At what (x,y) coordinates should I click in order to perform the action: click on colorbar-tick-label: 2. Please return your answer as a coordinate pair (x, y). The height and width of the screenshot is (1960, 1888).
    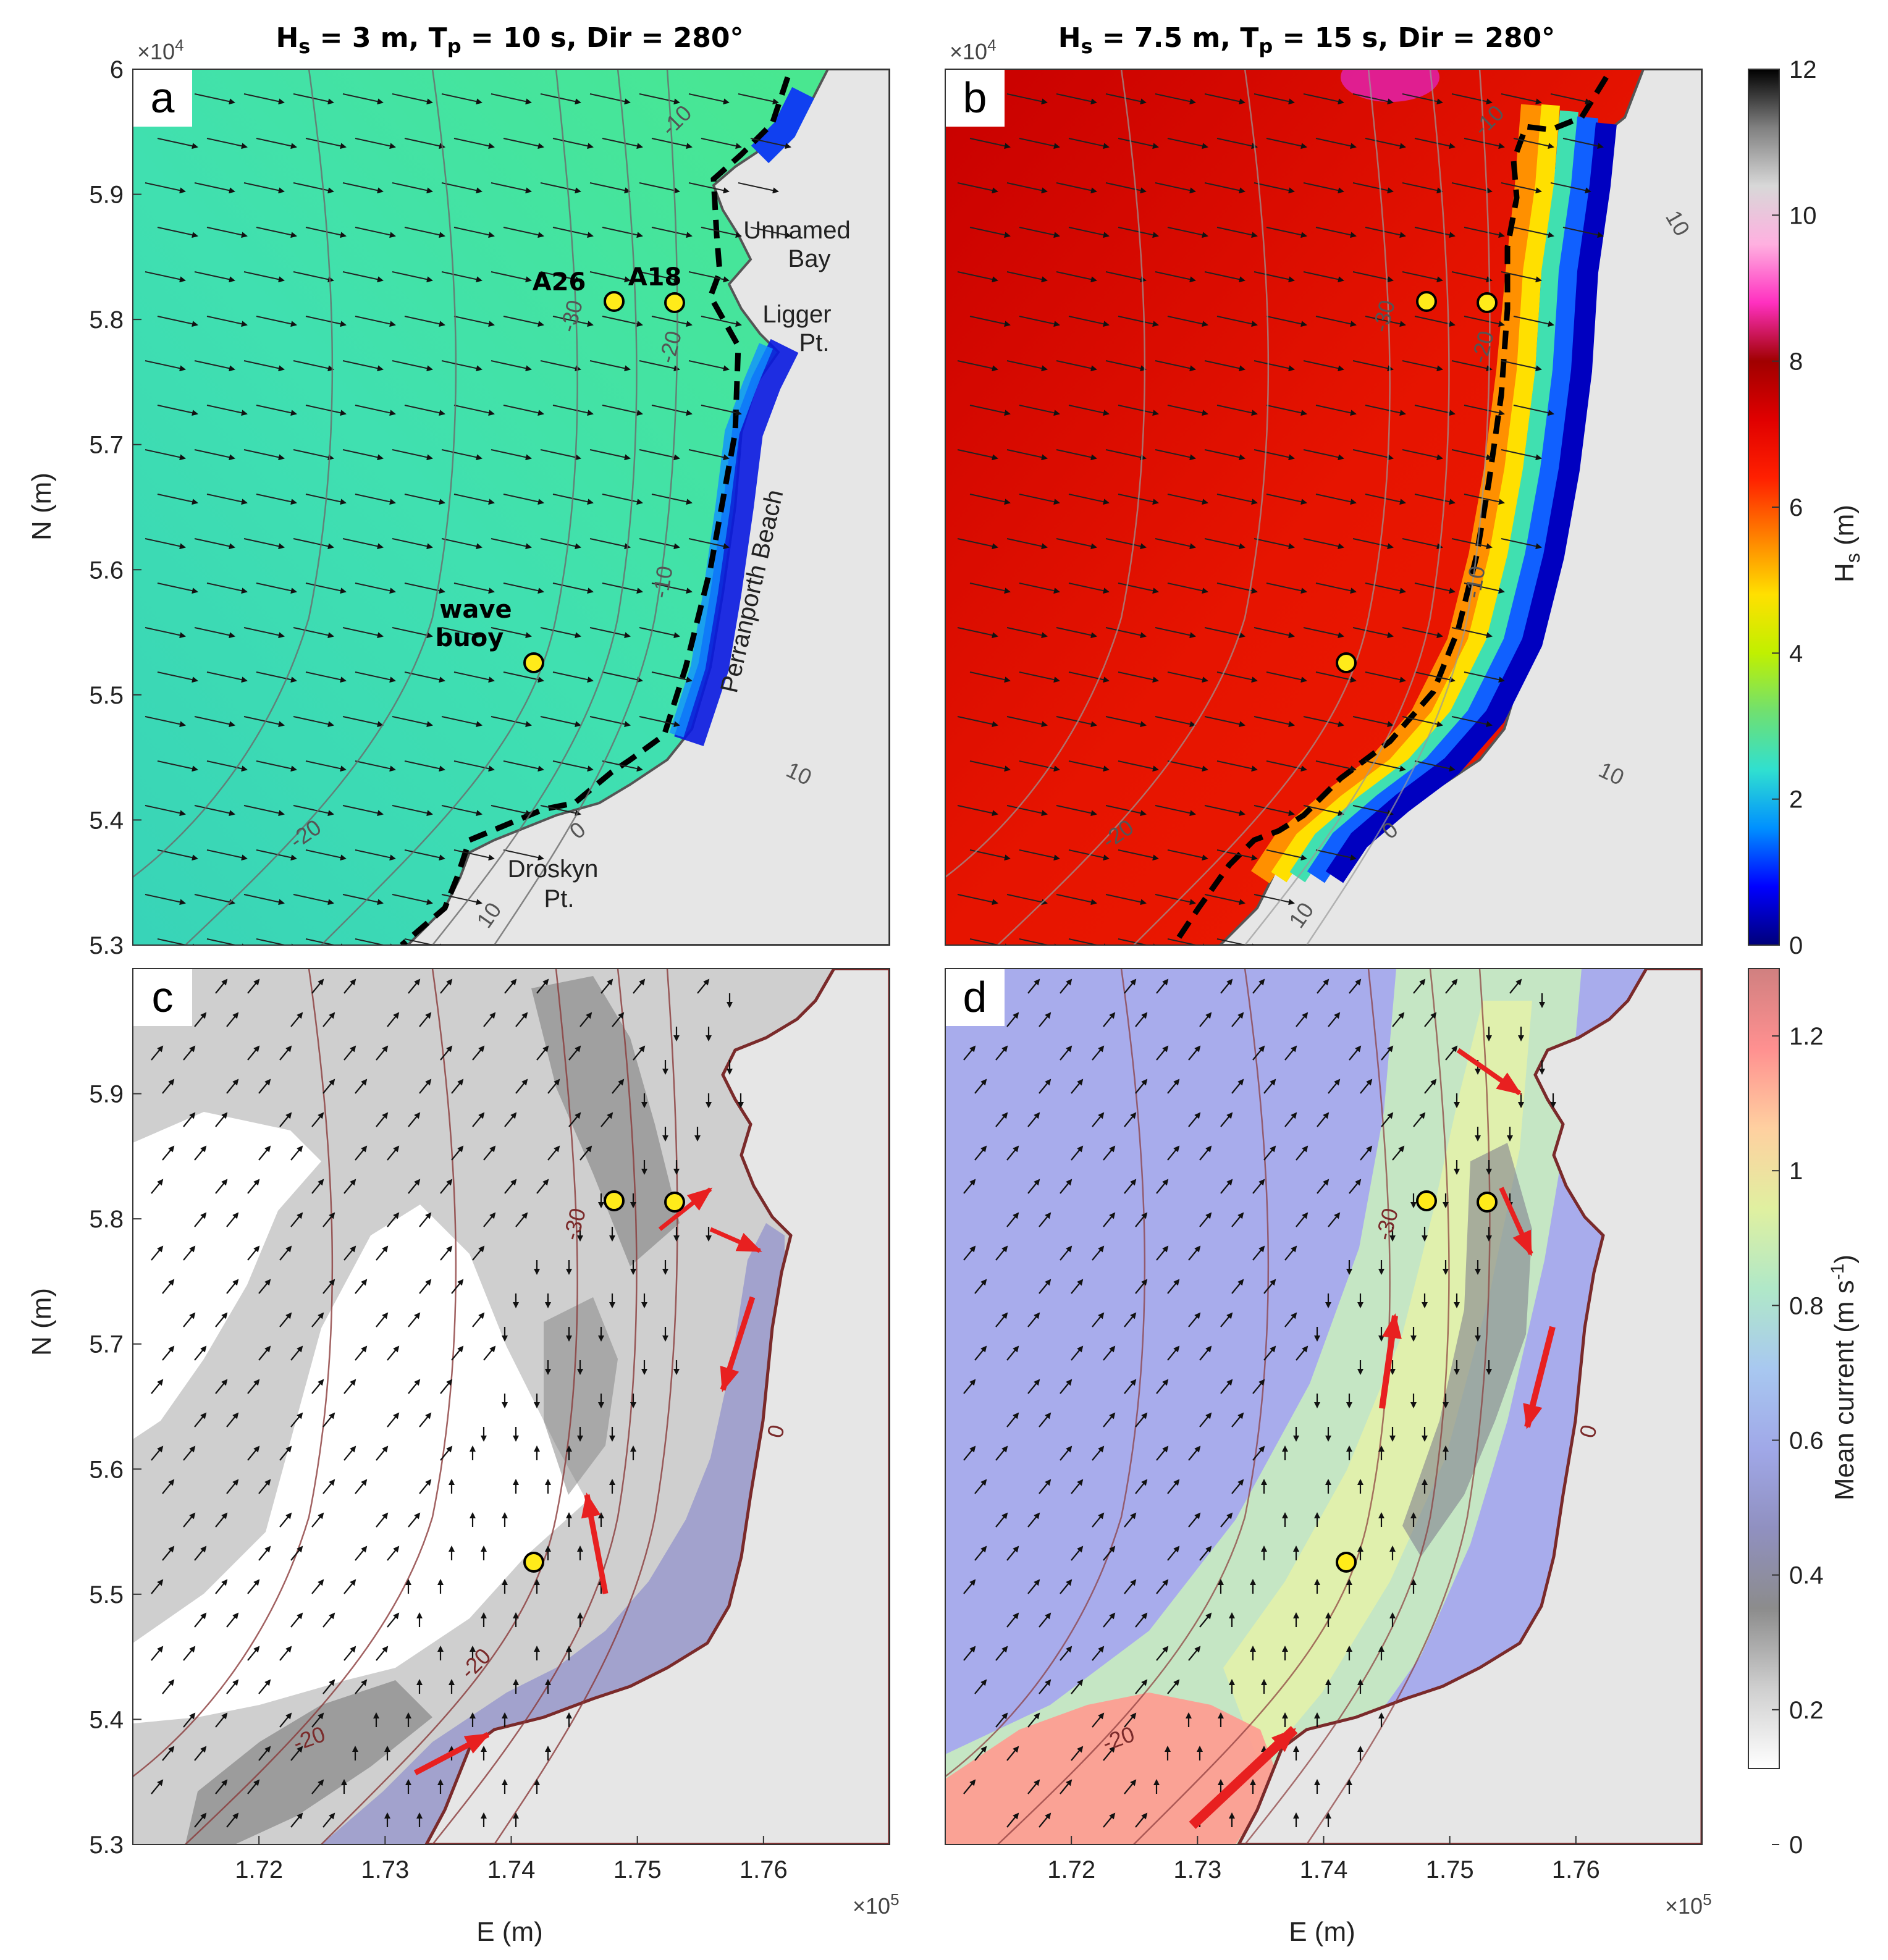
    Looking at the image, I should click on (1796, 800).